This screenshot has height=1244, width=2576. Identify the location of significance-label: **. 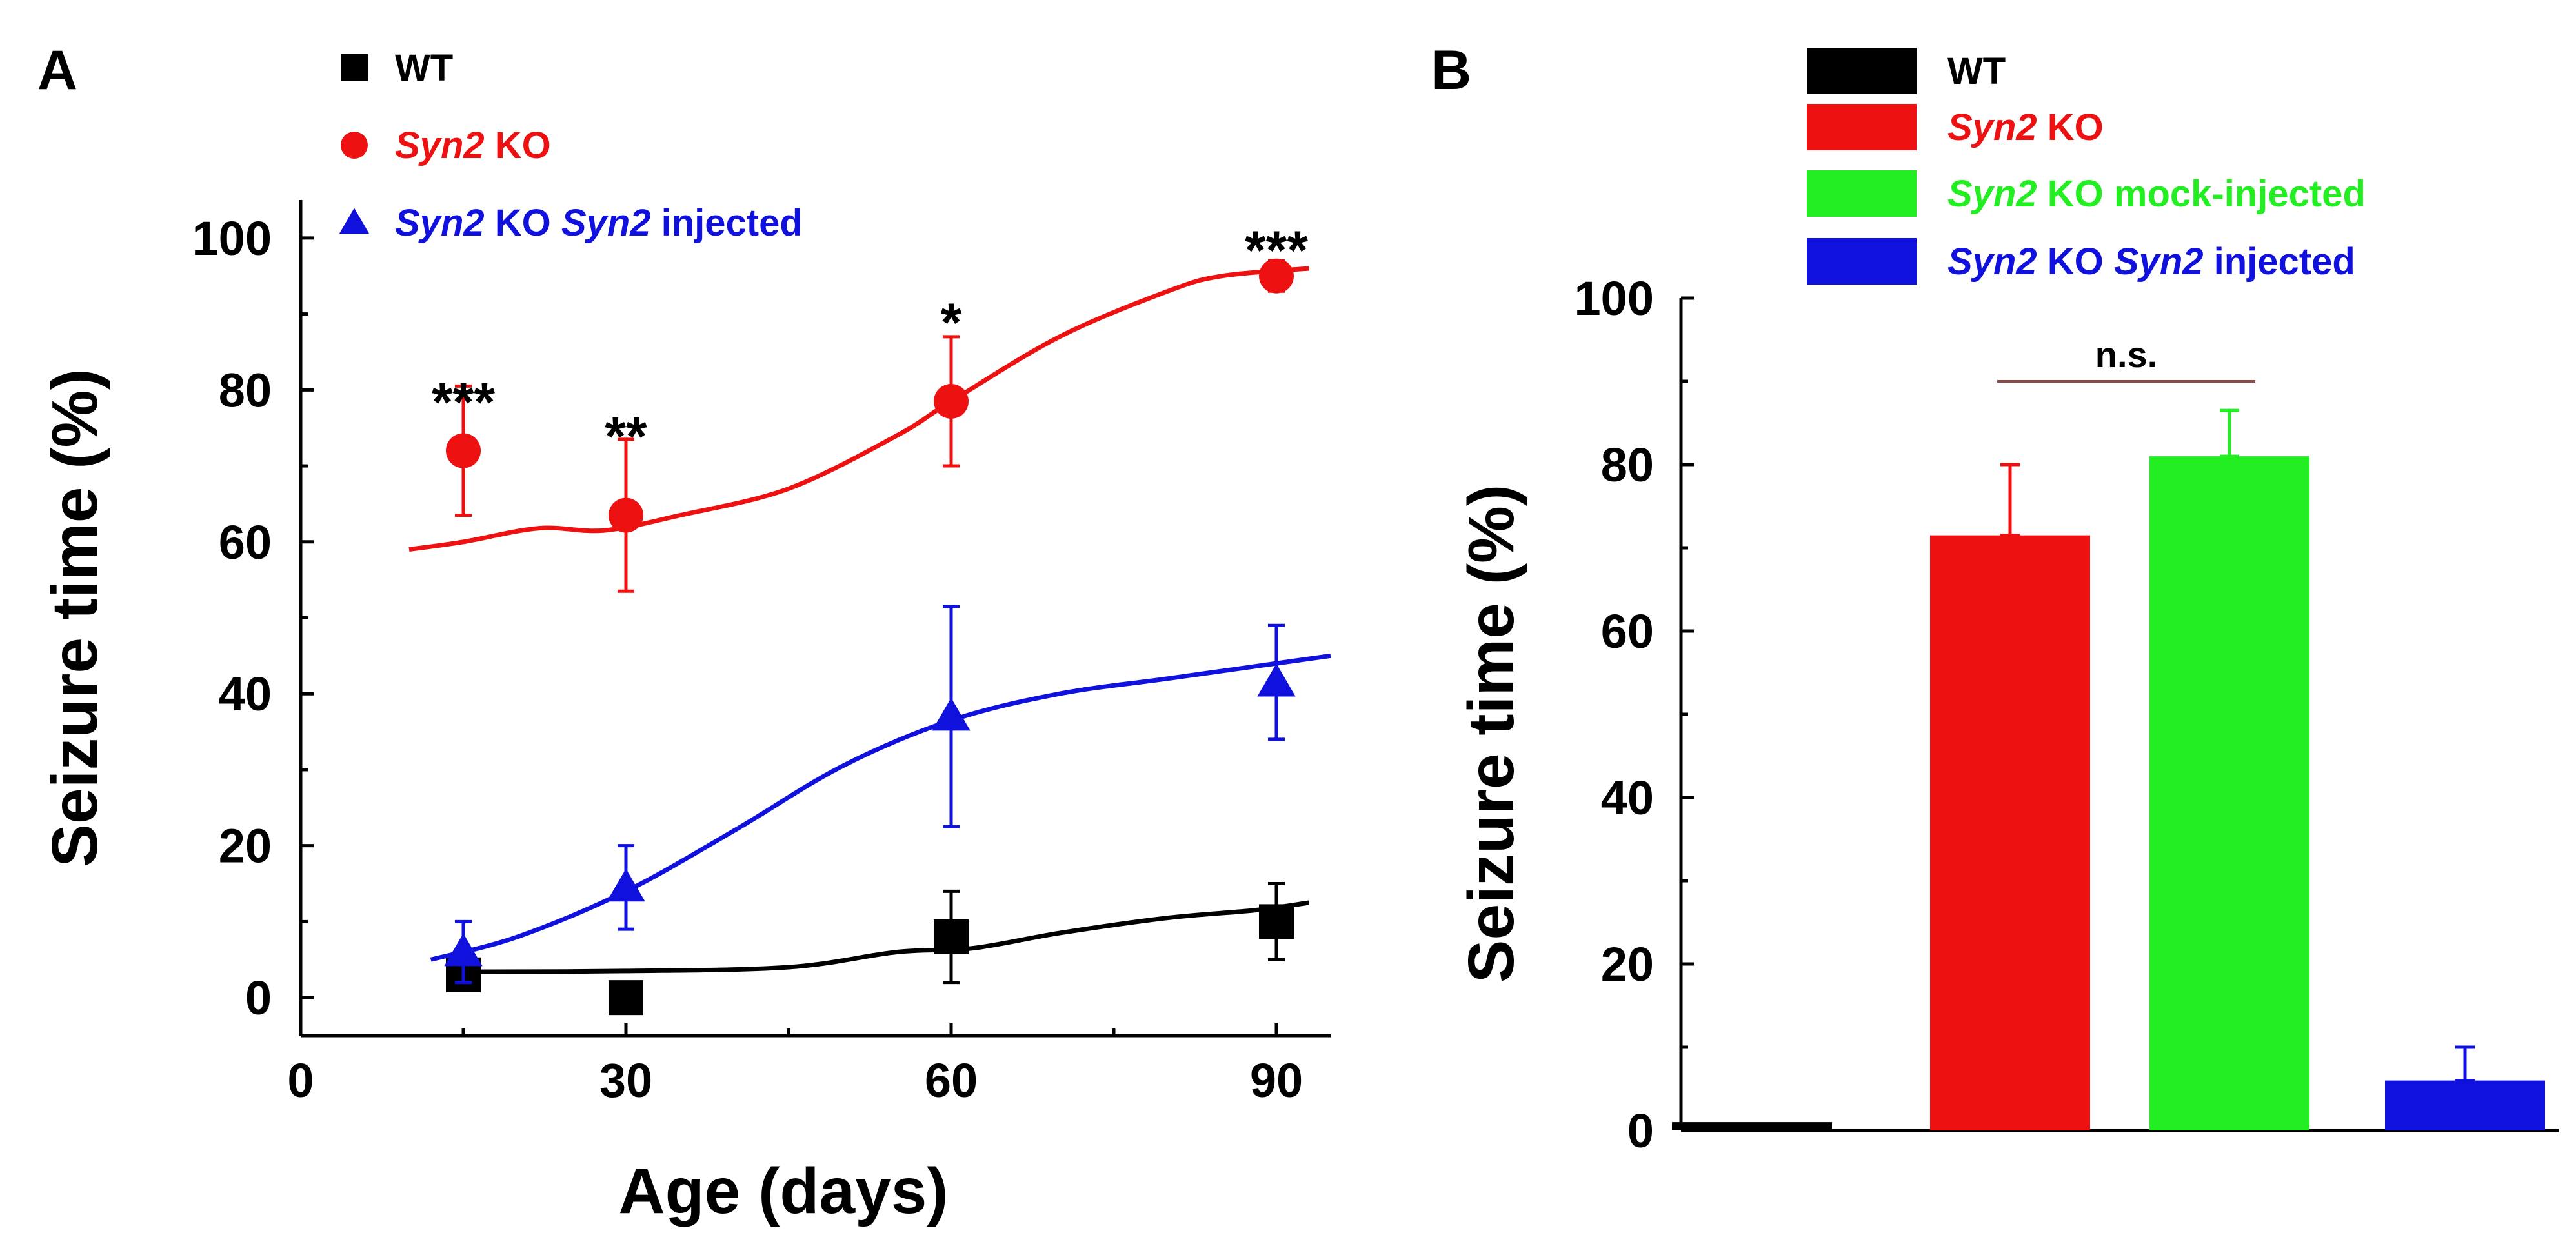
(626, 436).